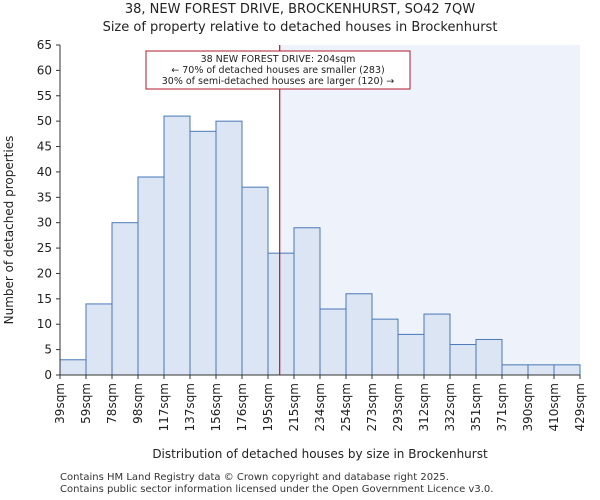 The image size is (600, 500). Describe the element at coordinates (44, 248) in the screenshot. I see `y-tick-label: 25` at that location.